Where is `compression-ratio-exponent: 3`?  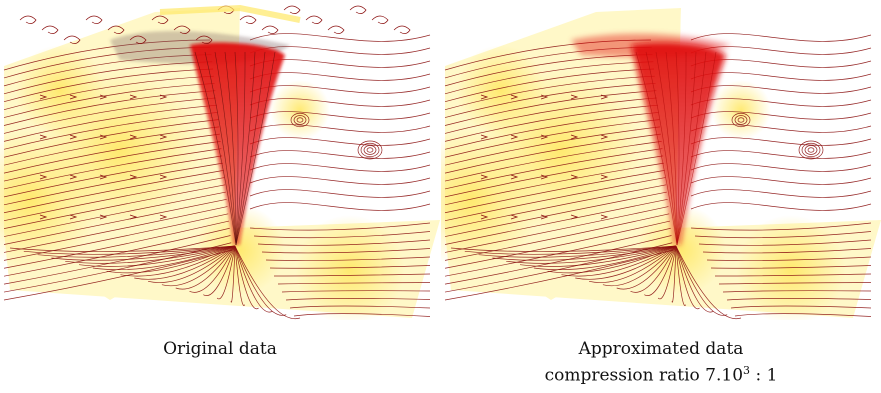 compression-ratio-exponent: 3 is located at coordinates (747, 370).